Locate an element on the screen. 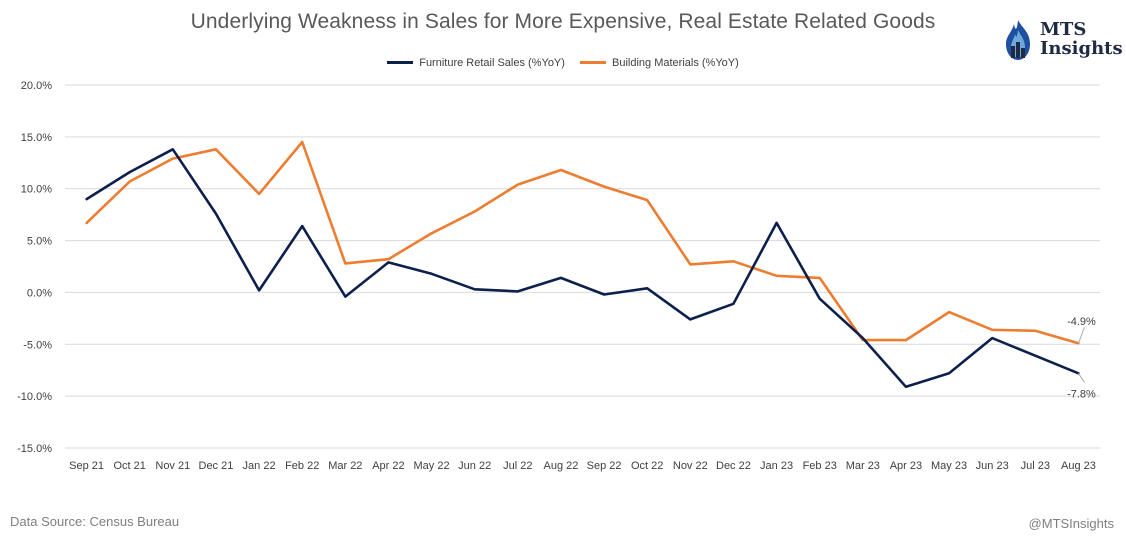  y-tick-label: 20.0% is located at coordinates (36, 86).